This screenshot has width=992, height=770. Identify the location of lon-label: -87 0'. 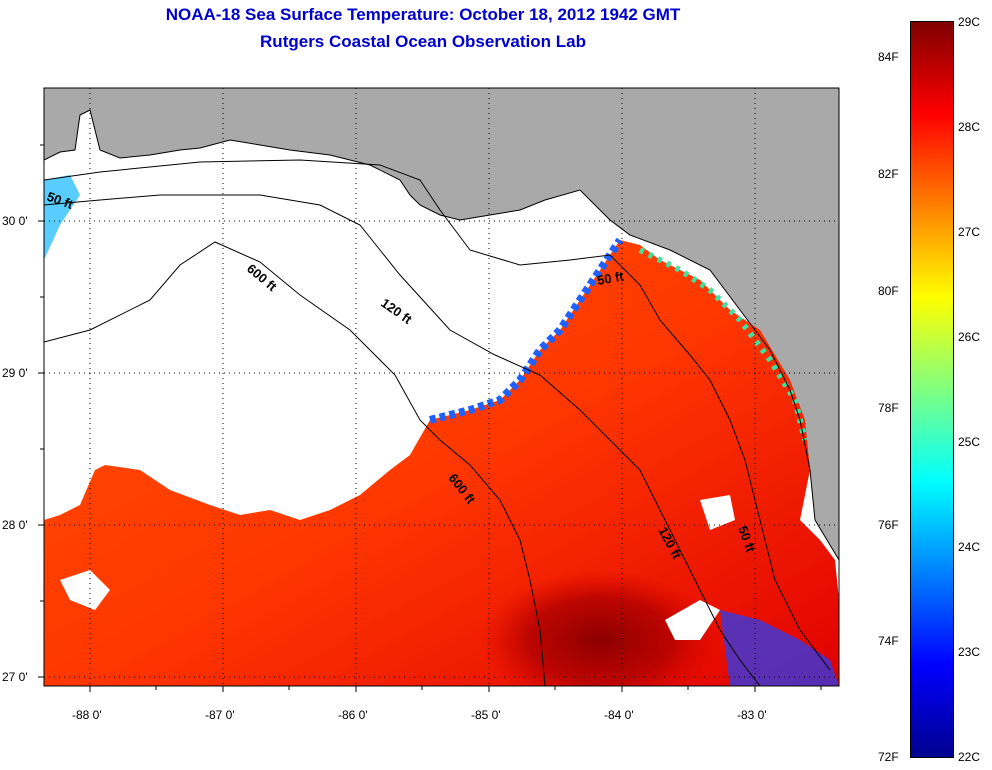
(220, 715).